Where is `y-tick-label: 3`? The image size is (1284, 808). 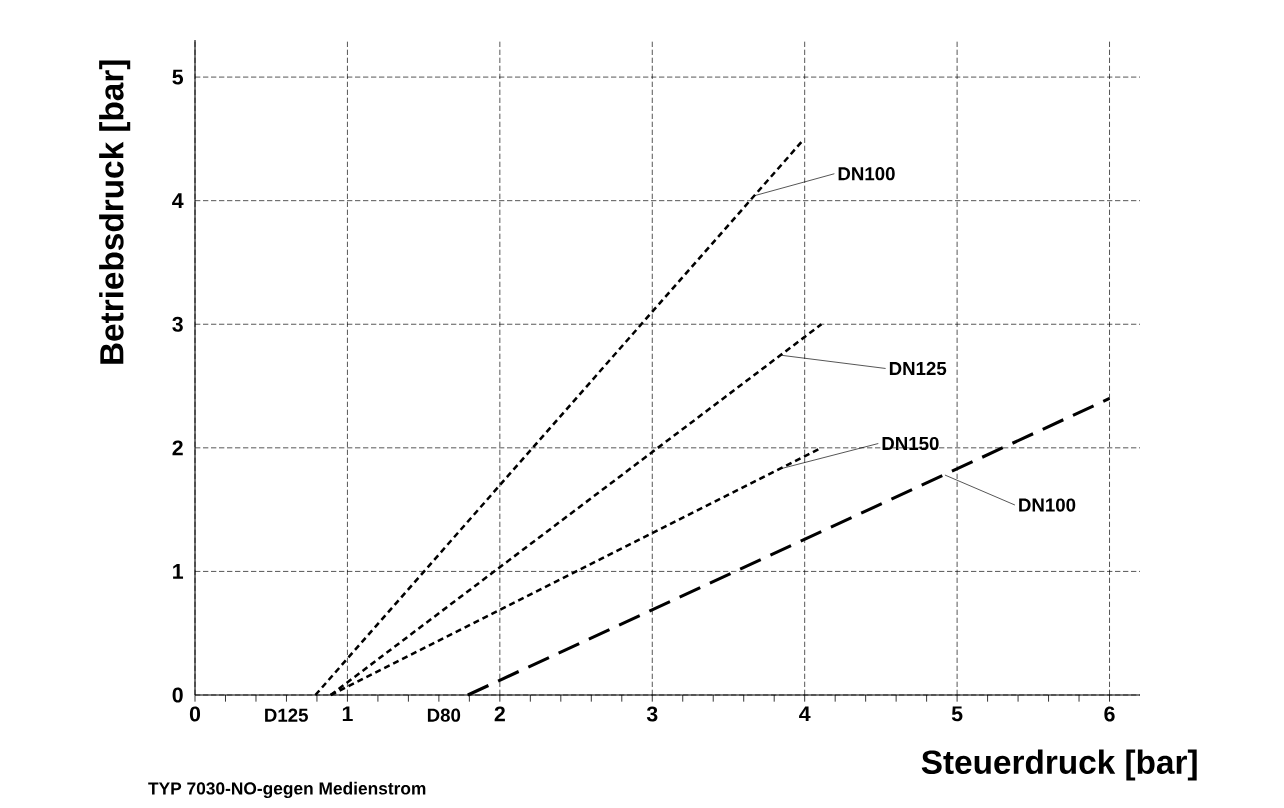
y-tick-label: 3 is located at coordinates (177, 324).